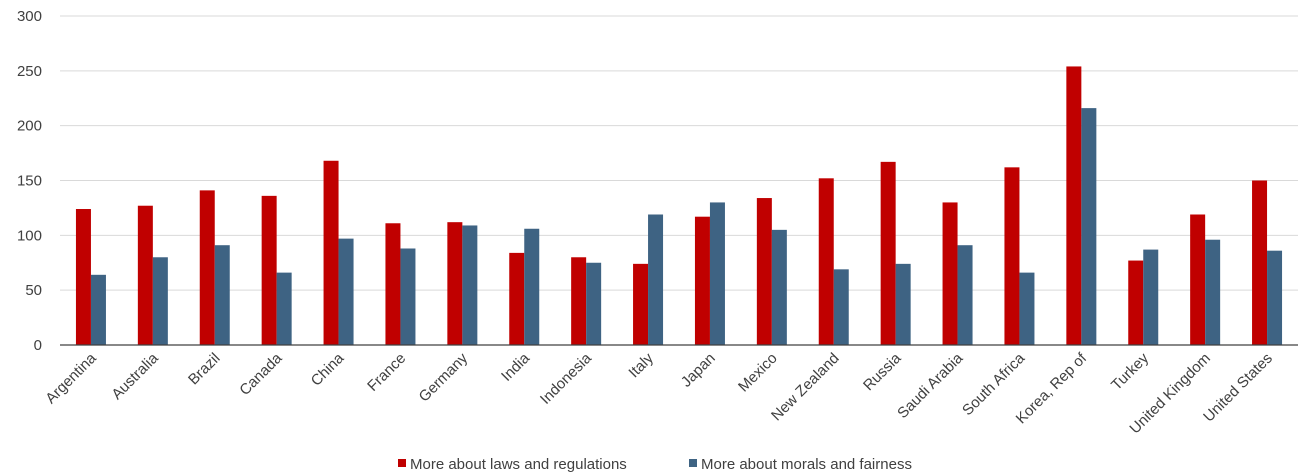 This screenshot has width=1308, height=476. I want to click on x-tick-label: Germany, so click(444, 377).